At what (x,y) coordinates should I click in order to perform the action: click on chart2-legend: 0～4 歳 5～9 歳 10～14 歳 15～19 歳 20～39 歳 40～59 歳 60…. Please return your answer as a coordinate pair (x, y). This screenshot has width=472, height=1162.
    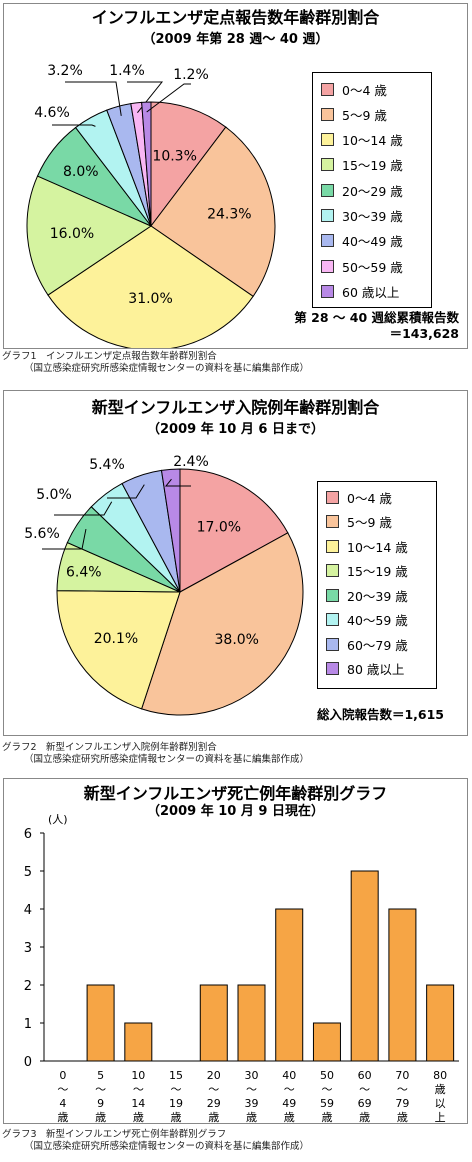
    Looking at the image, I should click on (377, 585).